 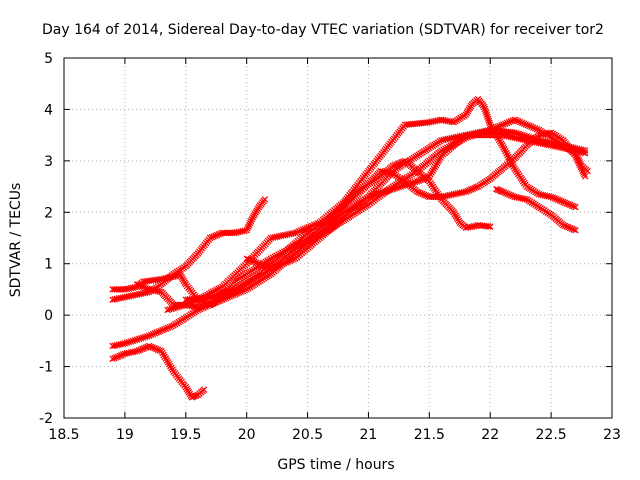 What do you see at coordinates (490, 435) in the screenshot?
I see `x-tick-label: 22` at bounding box center [490, 435].